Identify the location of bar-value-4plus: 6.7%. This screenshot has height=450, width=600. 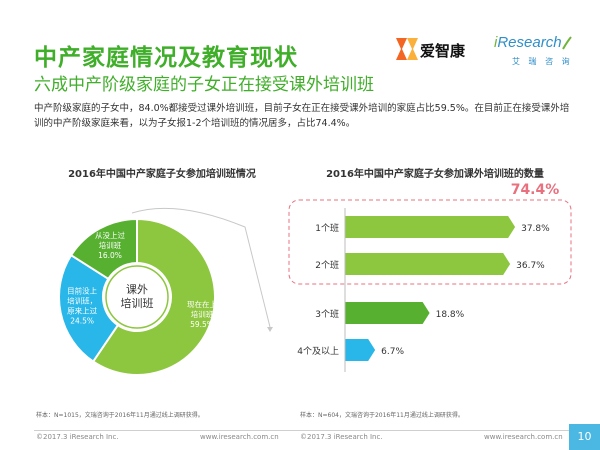
(392, 352).